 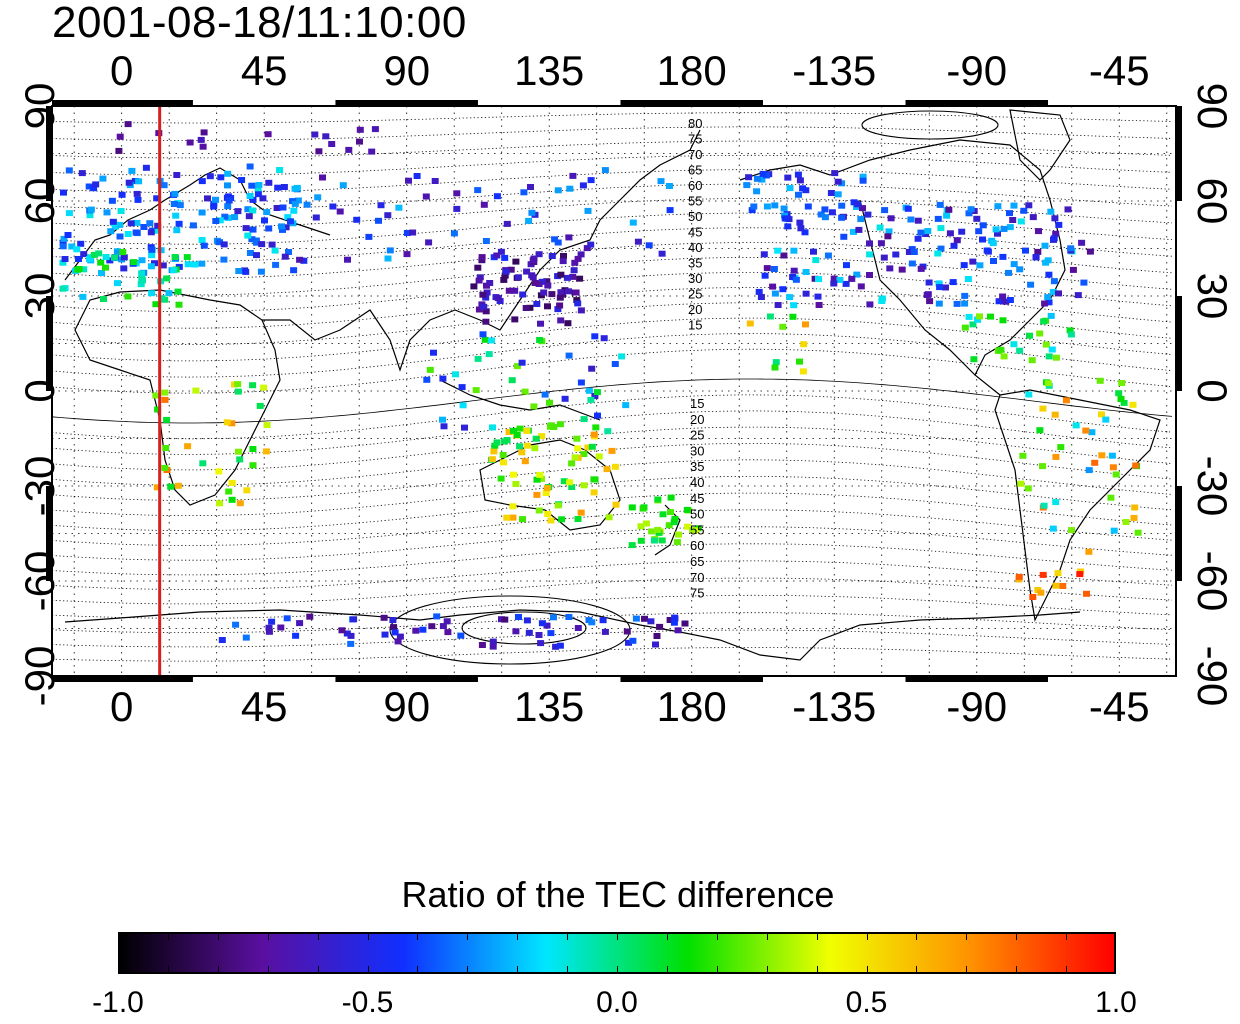 What do you see at coordinates (695, 216) in the screenshot?
I see `contour-label: 50` at bounding box center [695, 216].